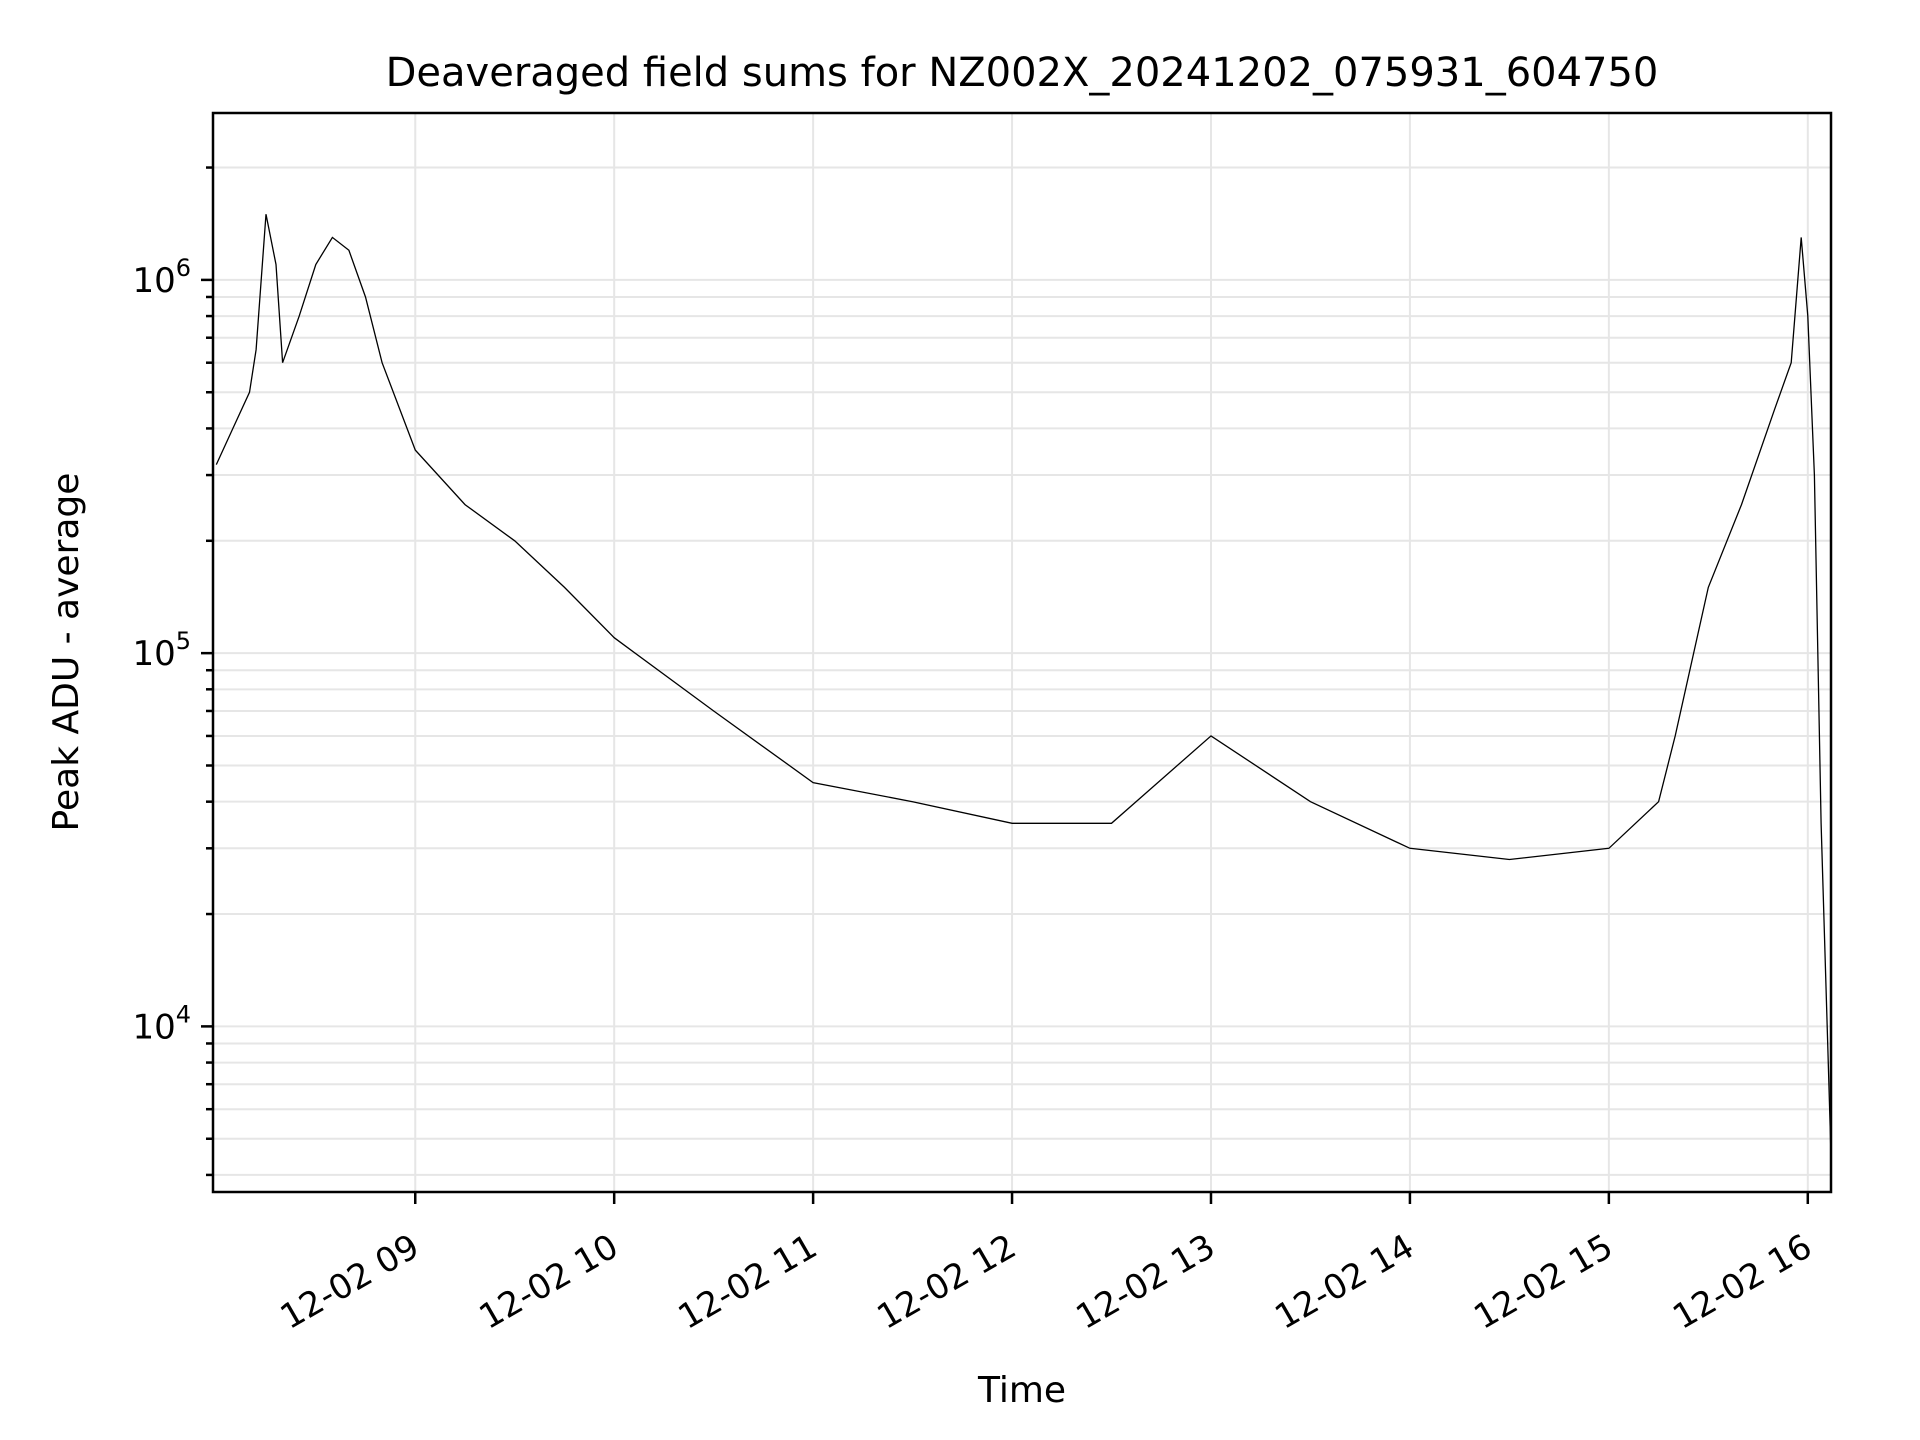  What do you see at coordinates (161, 650) in the screenshot?
I see `y-tick-label: 10⁵` at bounding box center [161, 650].